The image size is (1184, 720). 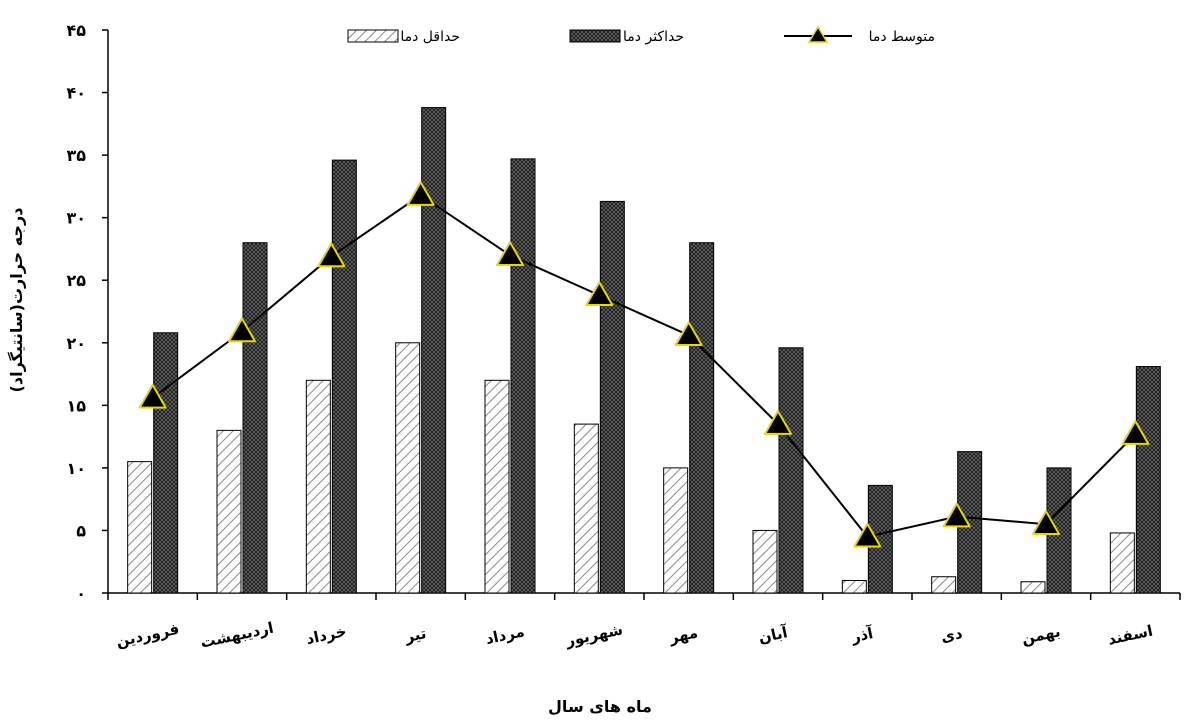 I want to click on y-tick-label: ۵, so click(x=81, y=530).